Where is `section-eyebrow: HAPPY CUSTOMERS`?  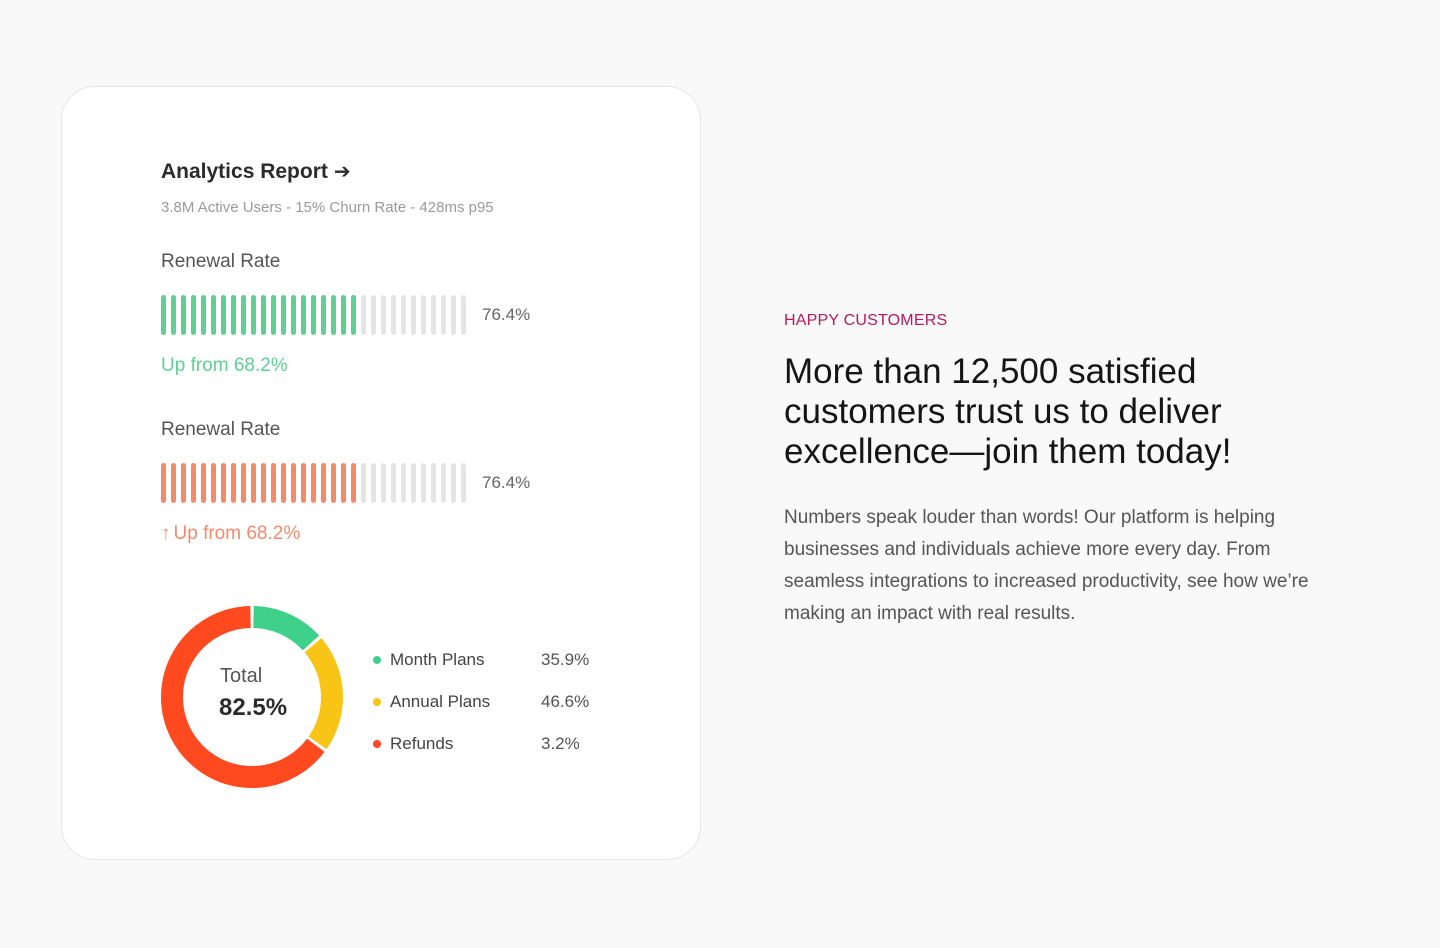
section-eyebrow: HAPPY CUSTOMERS is located at coordinates (866, 320).